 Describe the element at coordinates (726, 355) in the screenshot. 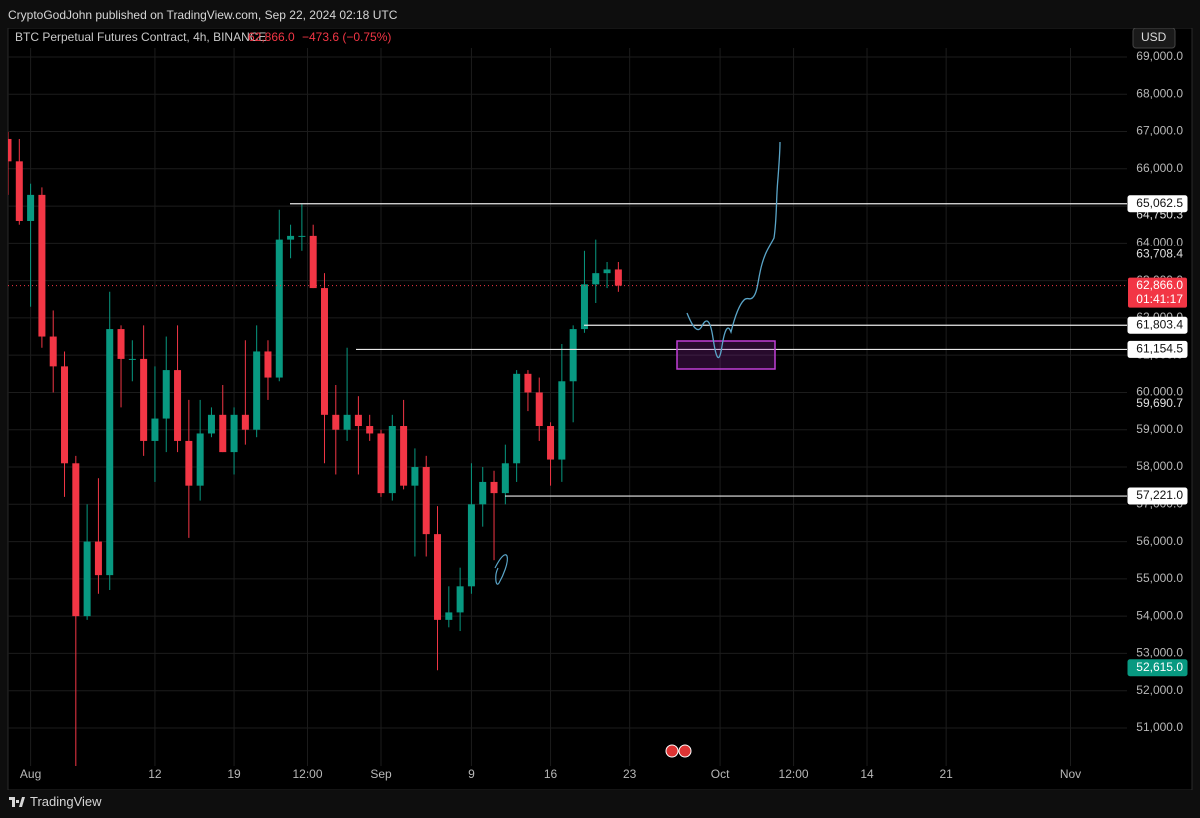

I see `zone-box` at that location.